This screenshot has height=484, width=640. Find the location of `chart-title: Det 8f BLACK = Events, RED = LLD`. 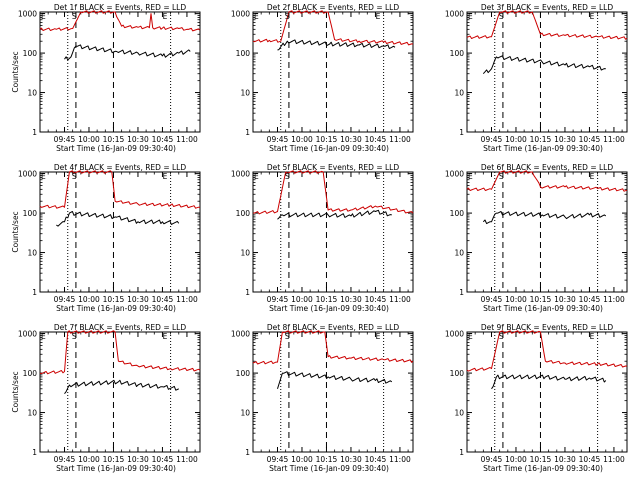

chart-title: Det 8f BLACK = Events, RED = LLD is located at coordinates (333, 327).